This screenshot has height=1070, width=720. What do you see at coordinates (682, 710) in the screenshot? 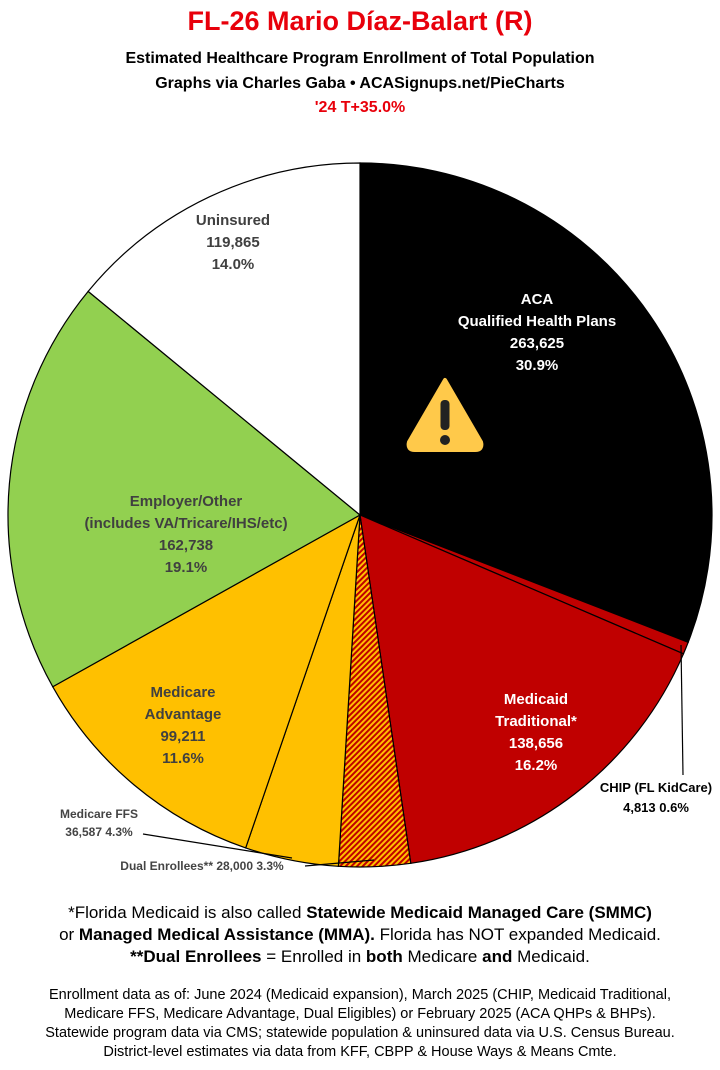
I see `chip-leader-line` at bounding box center [682, 710].